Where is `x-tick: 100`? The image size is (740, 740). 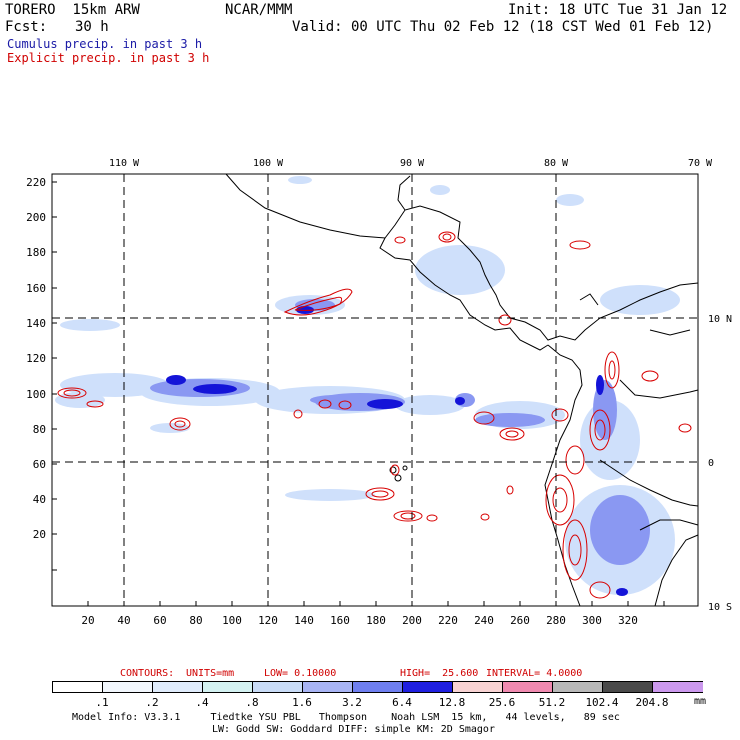 x-tick: 100 is located at coordinates (232, 620).